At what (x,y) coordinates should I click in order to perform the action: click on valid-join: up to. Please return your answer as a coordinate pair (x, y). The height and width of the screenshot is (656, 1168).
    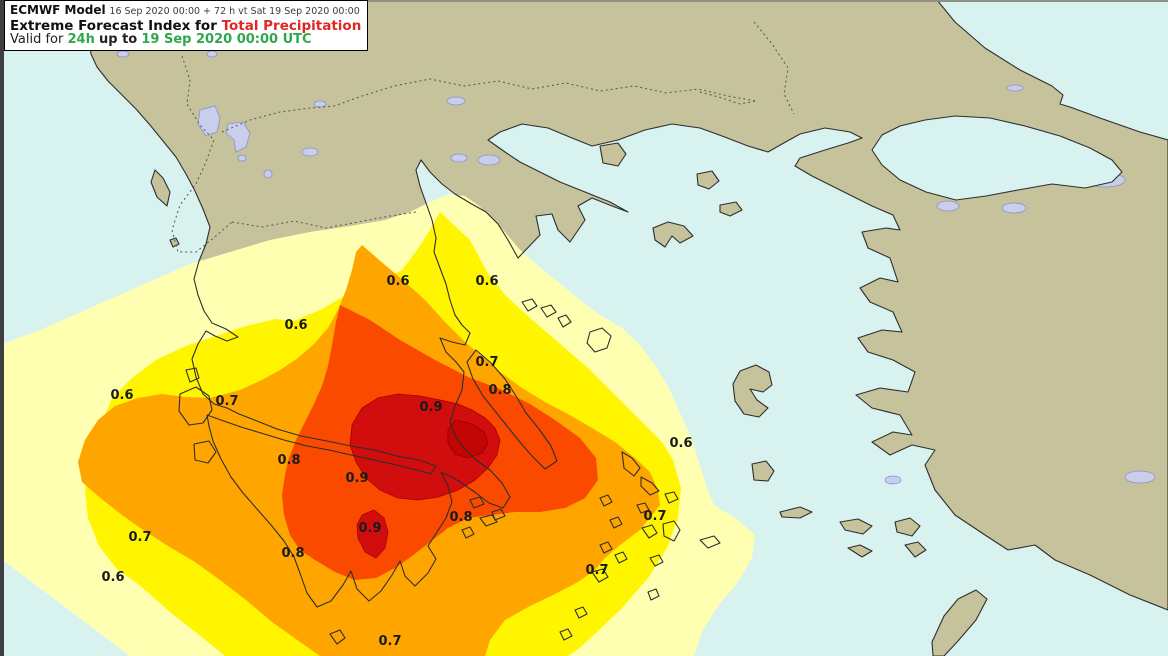
    Looking at the image, I should click on (118, 39).